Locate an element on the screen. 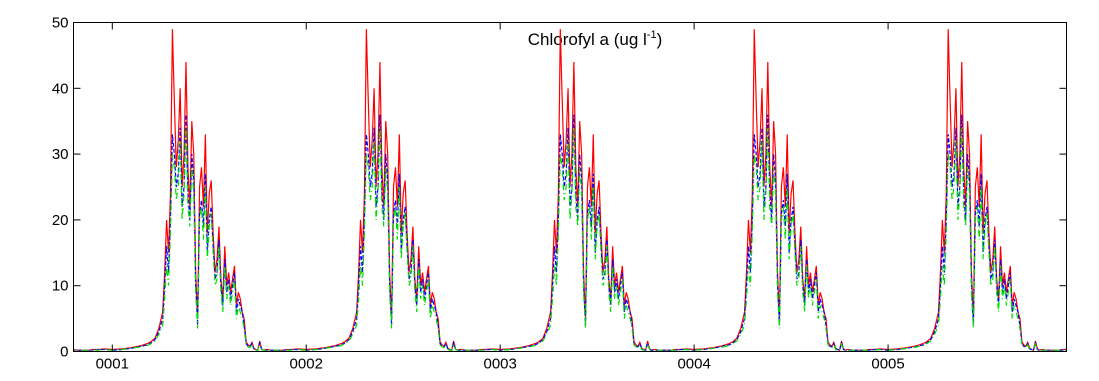 Image resolution: width=1099 pixels, height=381 pixels. x-tick-label: 0003 is located at coordinates (499, 364).